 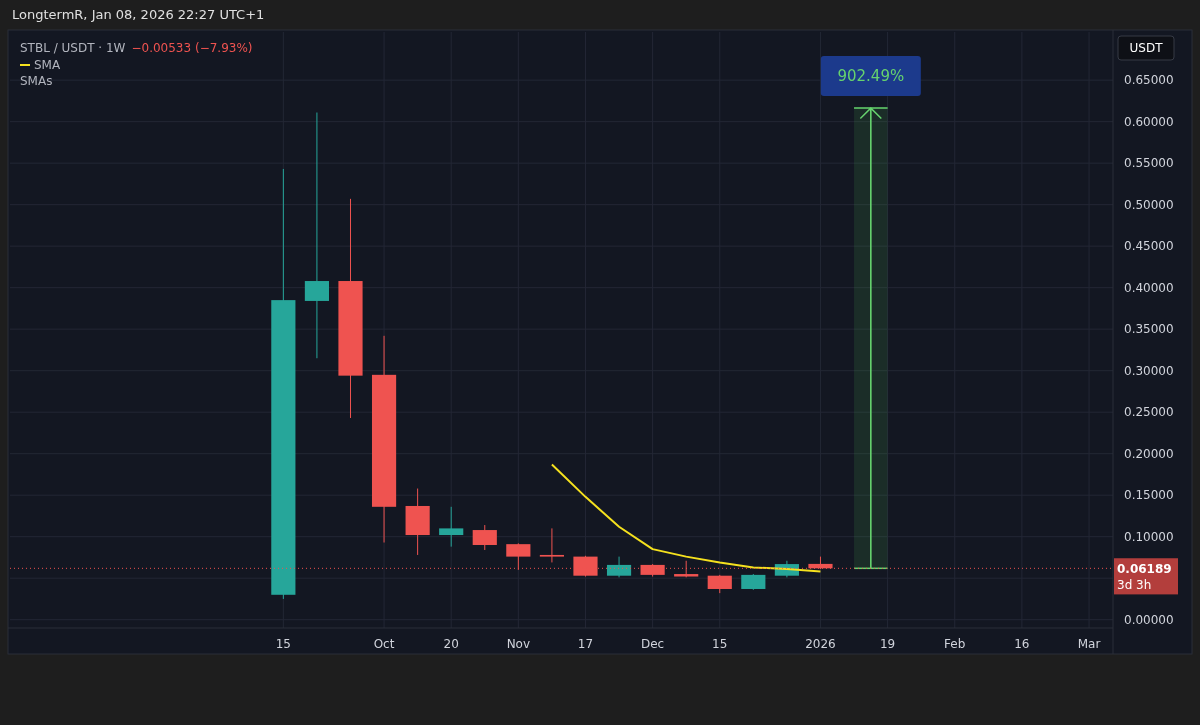 I want to click on y-tick-label: 0.20000, so click(x=1149, y=453).